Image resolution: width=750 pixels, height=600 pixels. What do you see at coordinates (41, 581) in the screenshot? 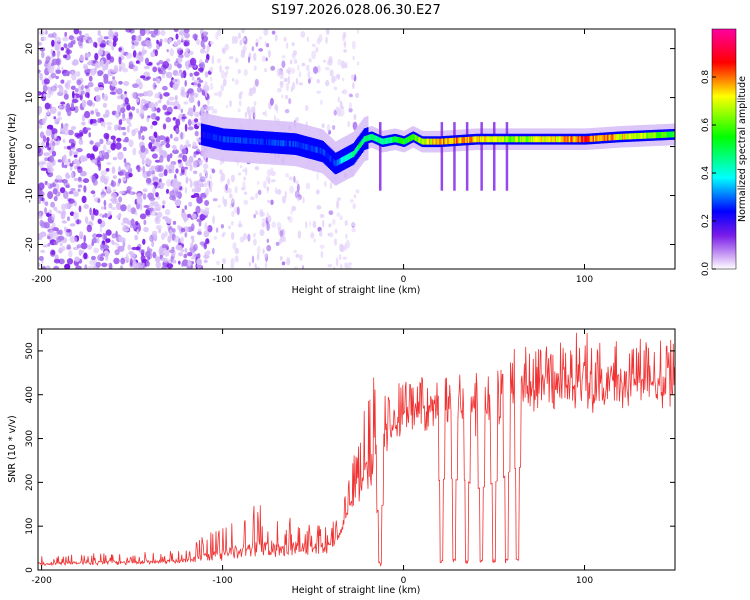
I see `x-tick-label: -200` at bounding box center [41, 581].